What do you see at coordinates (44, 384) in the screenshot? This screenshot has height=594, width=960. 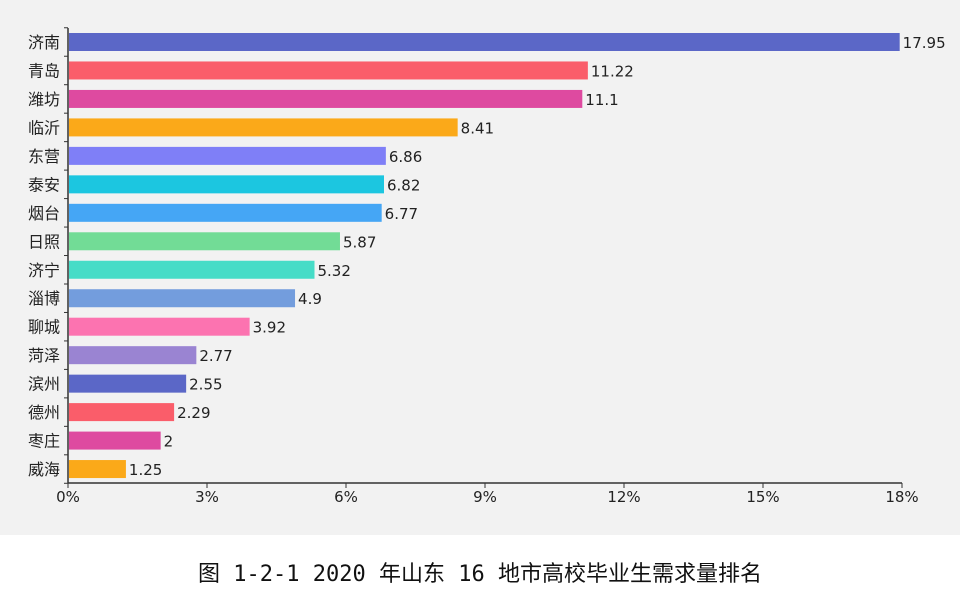 I see `category-label: 滨州` at bounding box center [44, 384].